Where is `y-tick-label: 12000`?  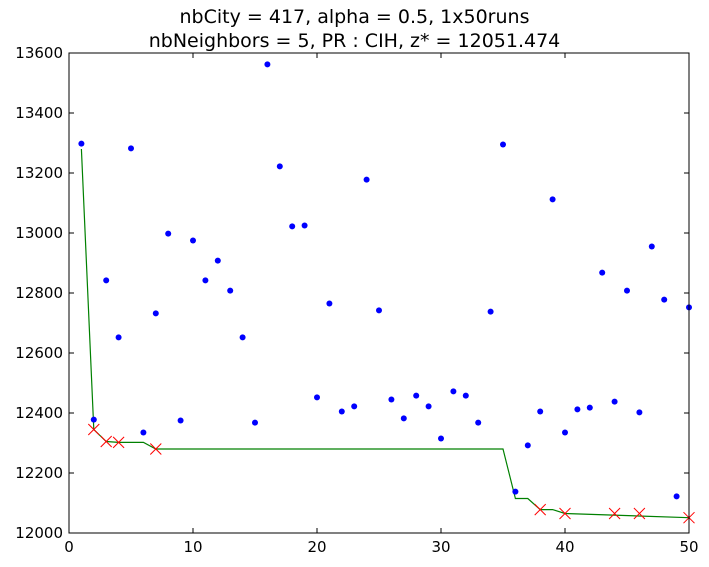 y-tick-label: 12000 is located at coordinates (39, 533).